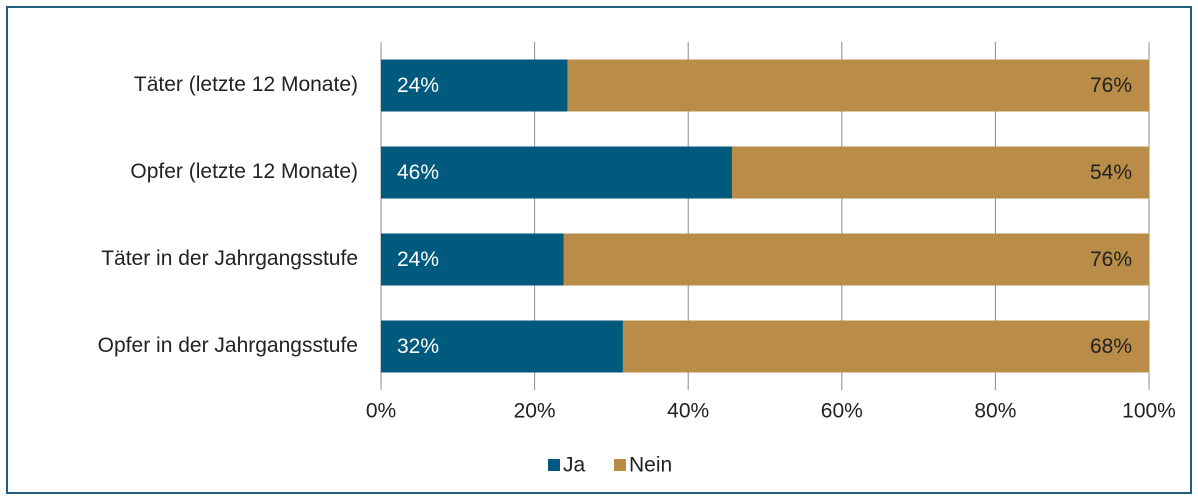 This screenshot has height=502, width=1198. What do you see at coordinates (418, 346) in the screenshot?
I see `data-label: 32%` at bounding box center [418, 346].